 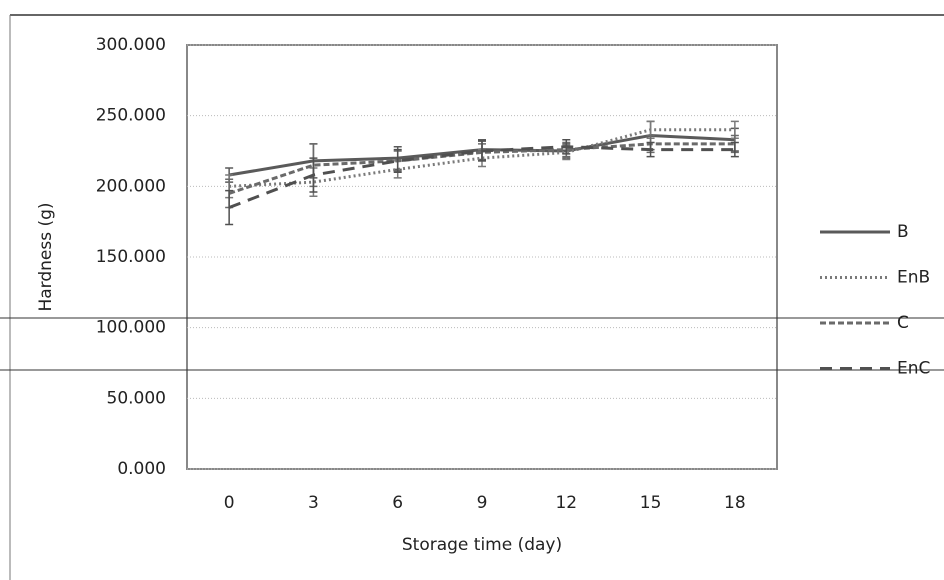 I want to click on y-tick-label: 250.000, so click(x=131, y=116).